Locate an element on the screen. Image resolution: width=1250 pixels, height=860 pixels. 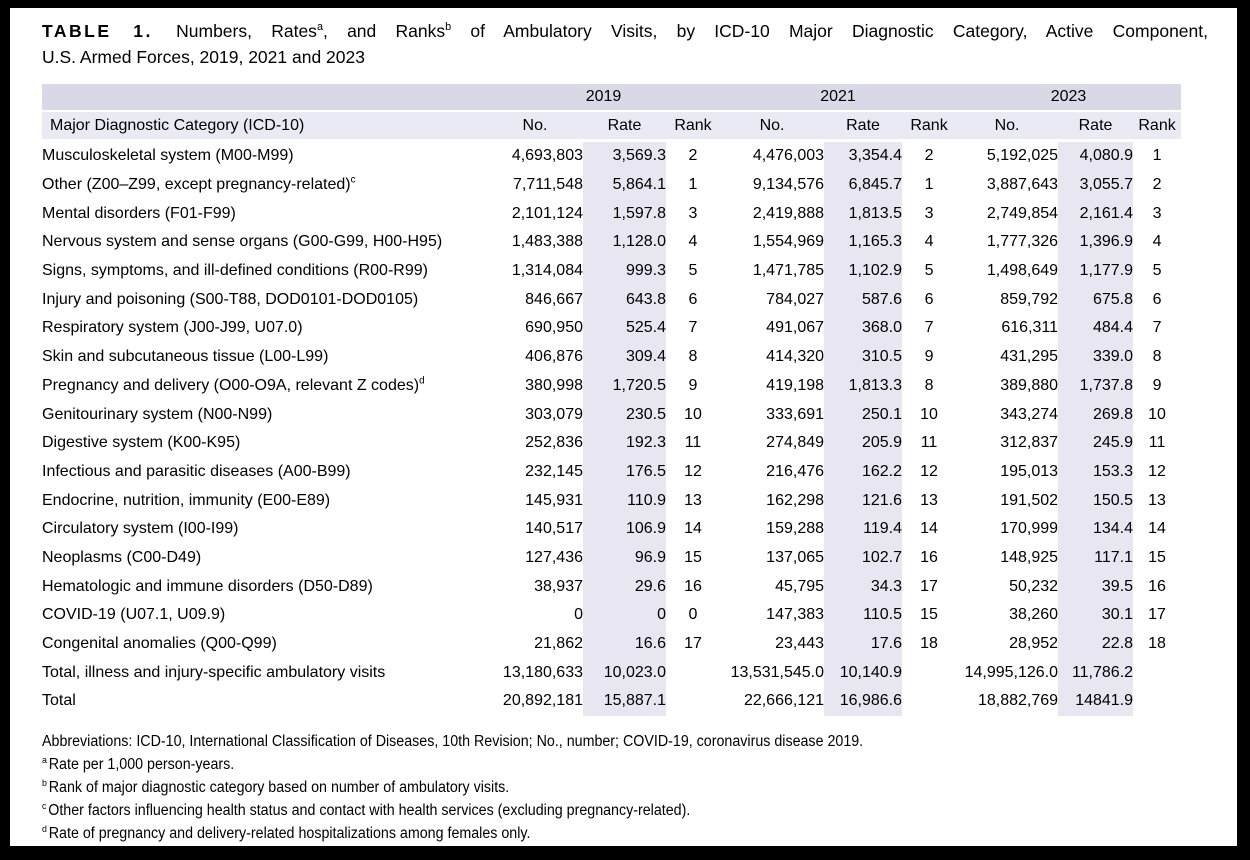
rank-cell: 5 is located at coordinates (929, 271).